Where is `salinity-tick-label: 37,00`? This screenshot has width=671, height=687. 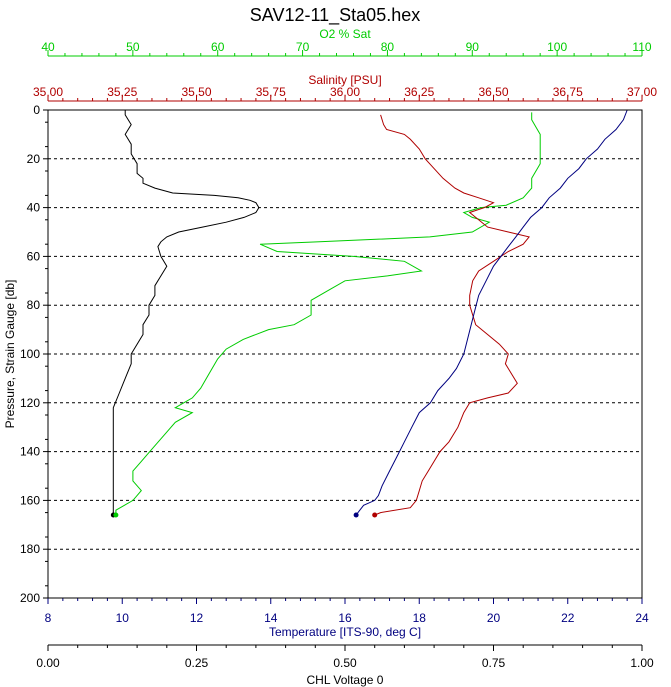
salinity-tick-label: 37,00 is located at coordinates (642, 92).